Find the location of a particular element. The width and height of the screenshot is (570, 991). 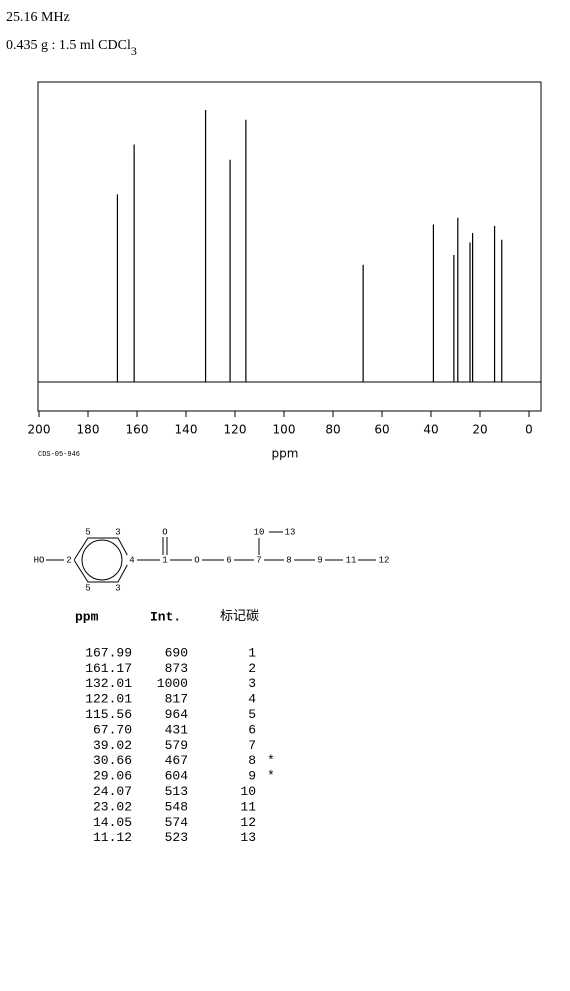

ring-circle is located at coordinates (102, 560).